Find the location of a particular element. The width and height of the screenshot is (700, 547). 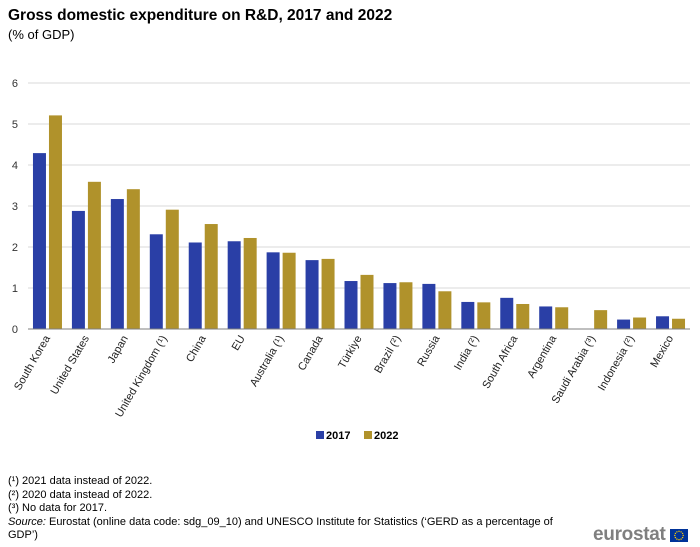

legend-label-2022: 2022 is located at coordinates (386, 436).